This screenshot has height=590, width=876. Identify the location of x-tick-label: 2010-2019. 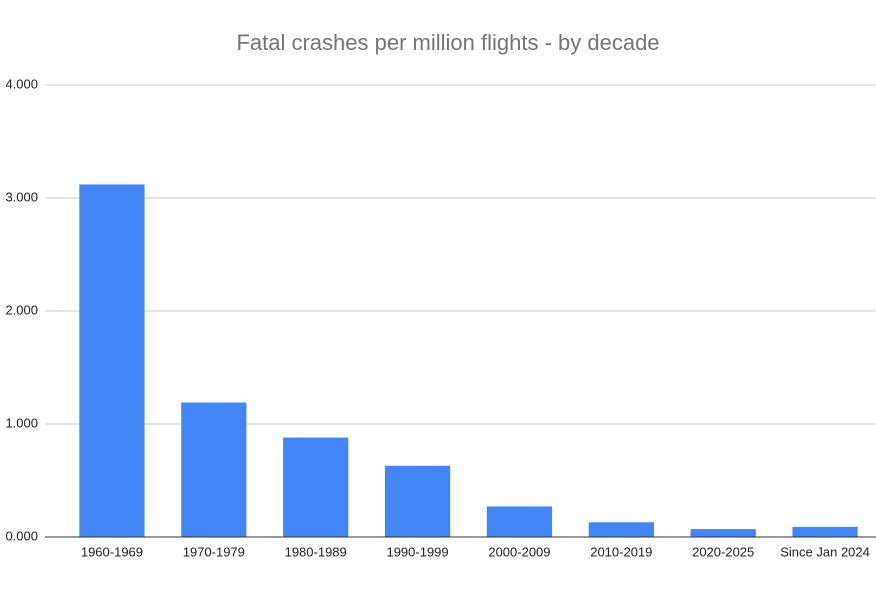
(621, 551).